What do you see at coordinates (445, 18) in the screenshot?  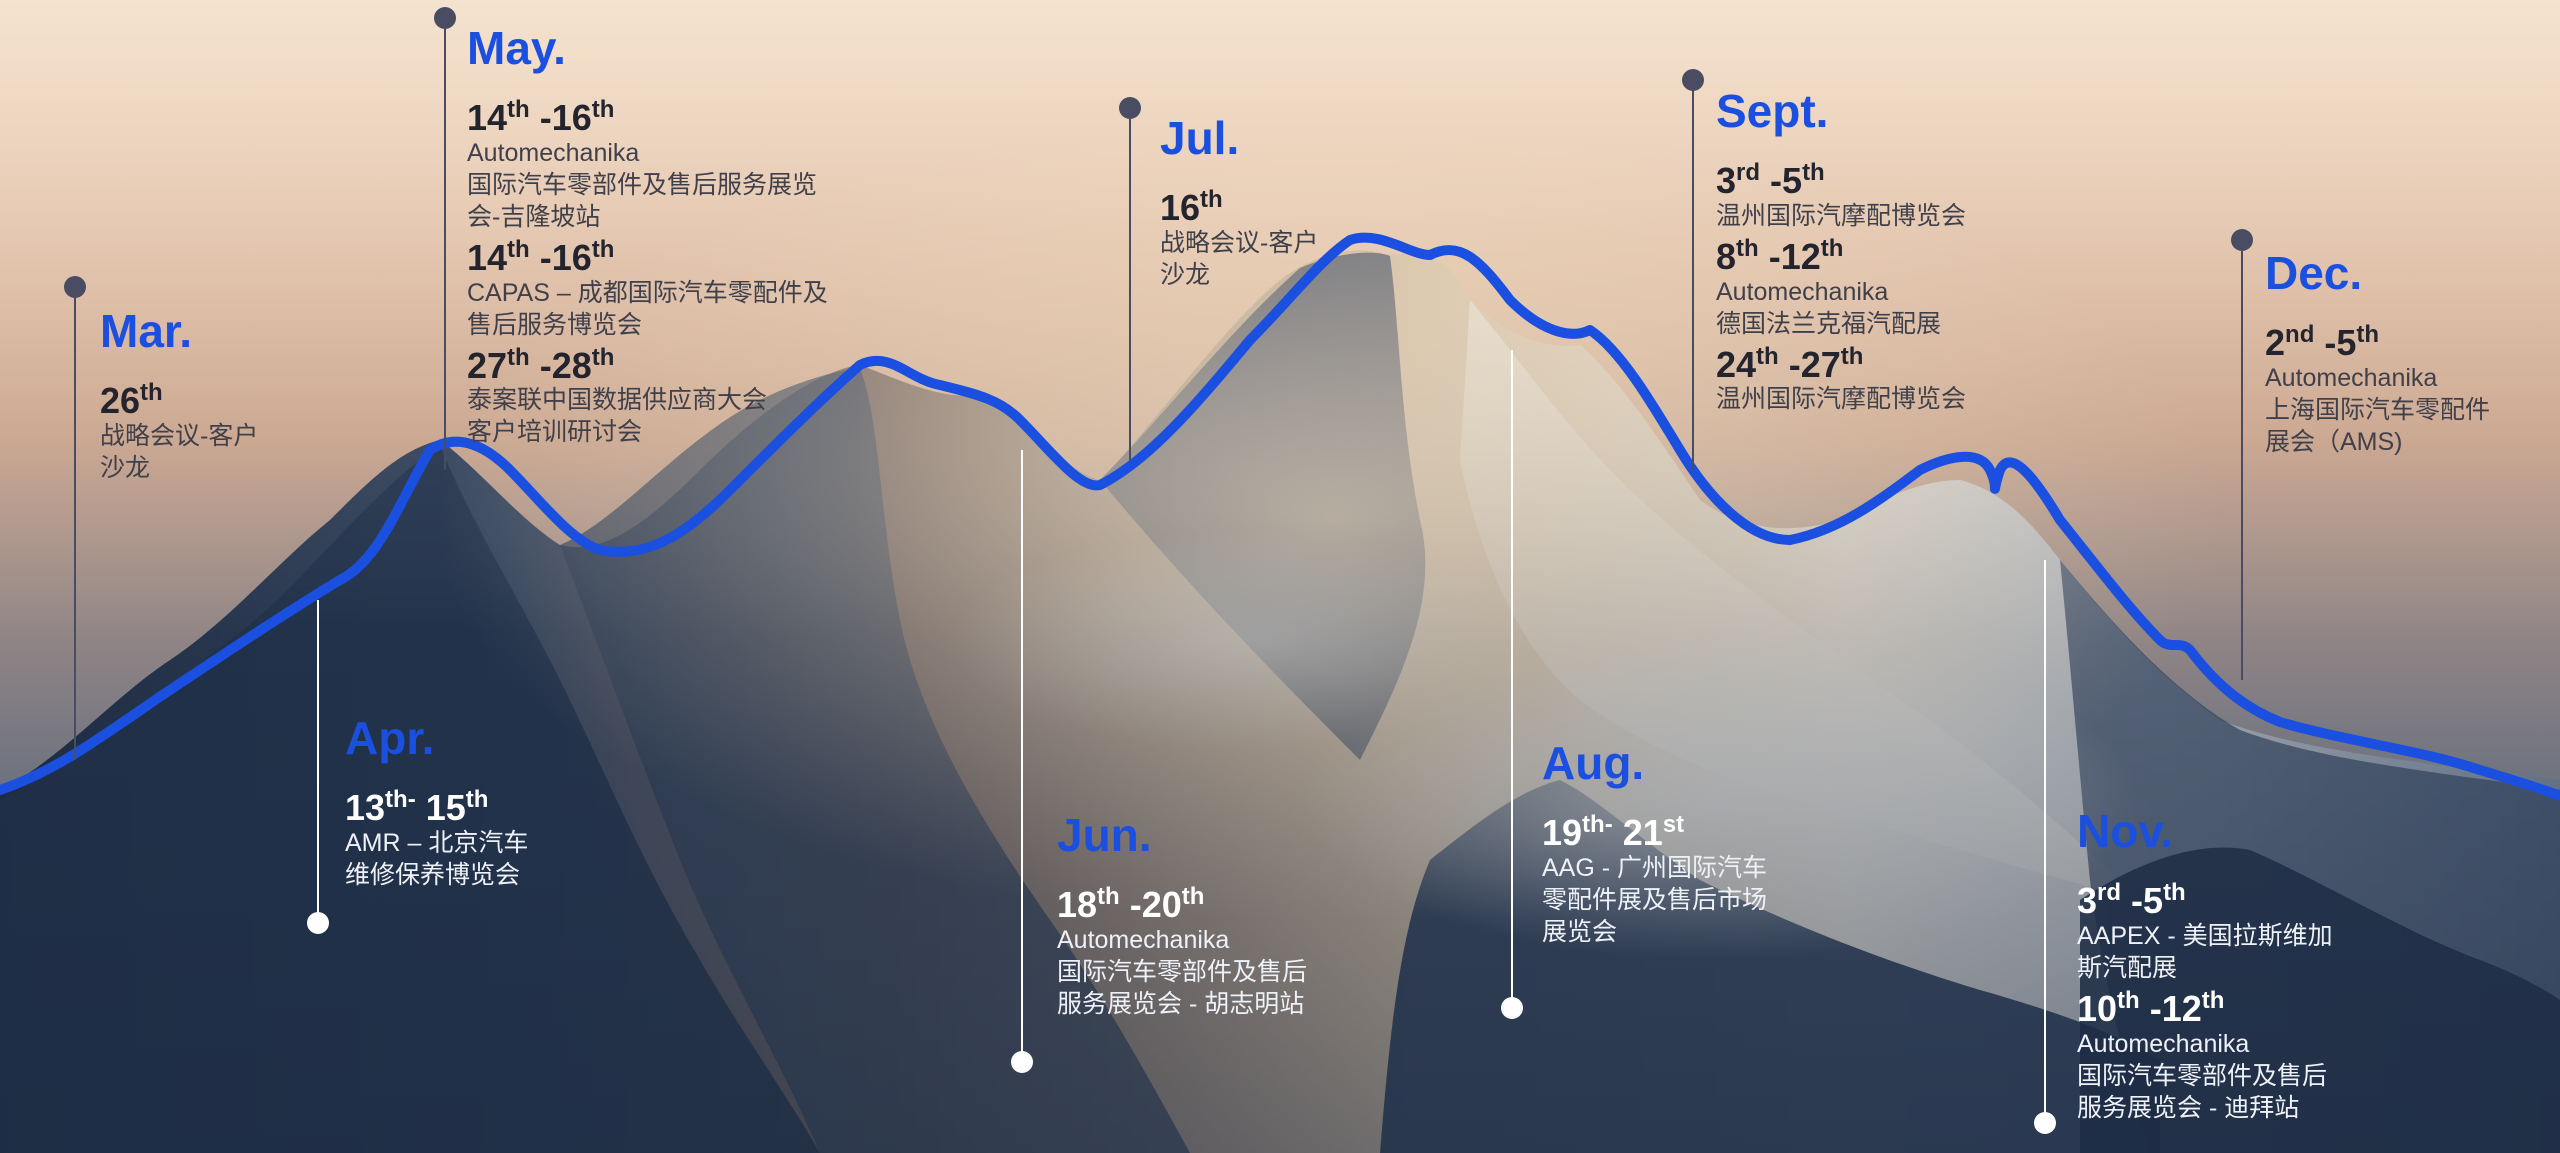 I see `pin-dot-may` at bounding box center [445, 18].